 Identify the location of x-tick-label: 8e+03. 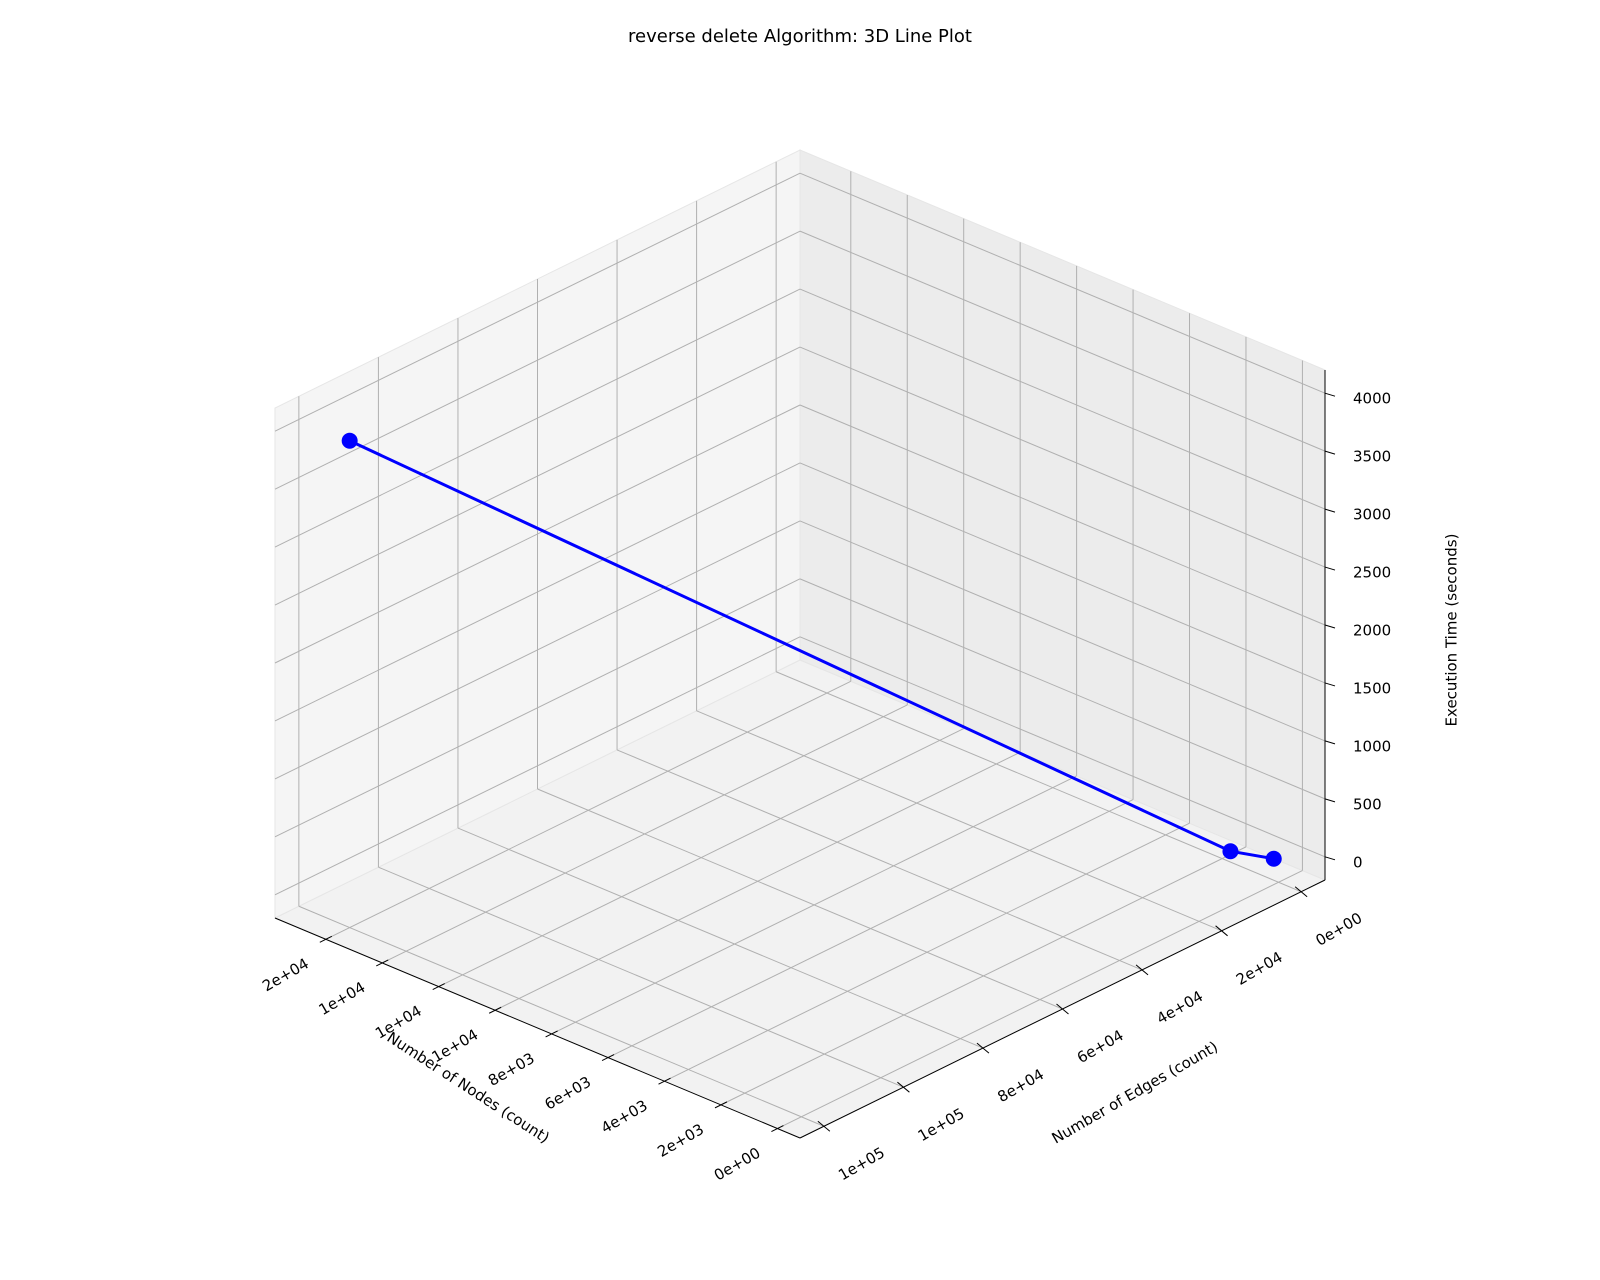
(511, 1069).